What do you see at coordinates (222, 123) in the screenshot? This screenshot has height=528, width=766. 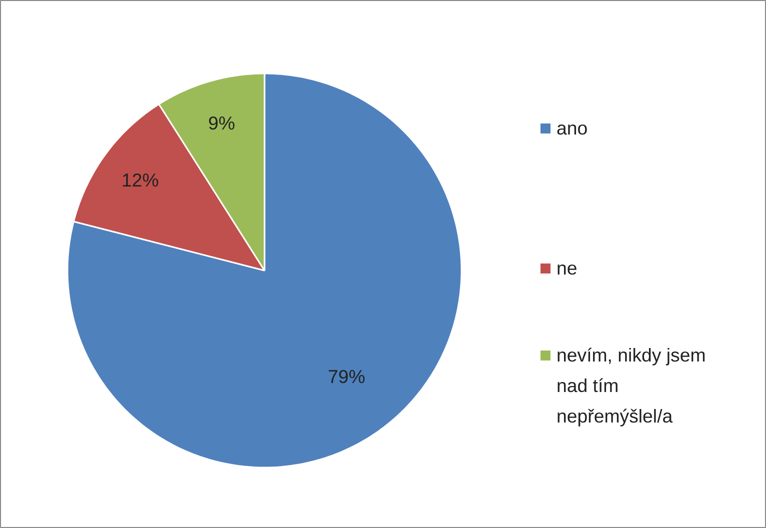 I see `data-label: 9%` at bounding box center [222, 123].